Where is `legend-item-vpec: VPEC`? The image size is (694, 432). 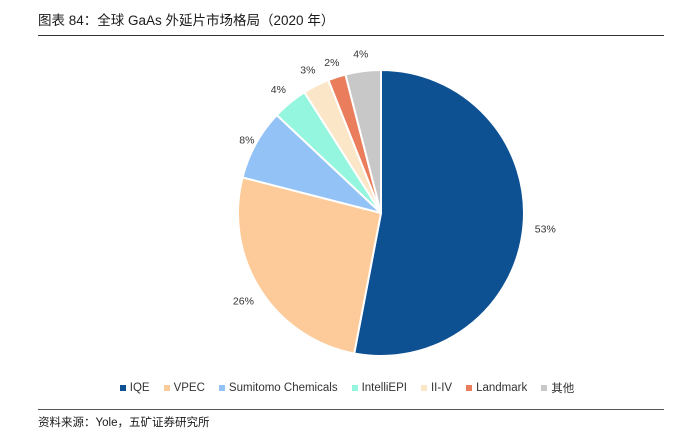
legend-item-vpec: VPEC is located at coordinates (184, 388).